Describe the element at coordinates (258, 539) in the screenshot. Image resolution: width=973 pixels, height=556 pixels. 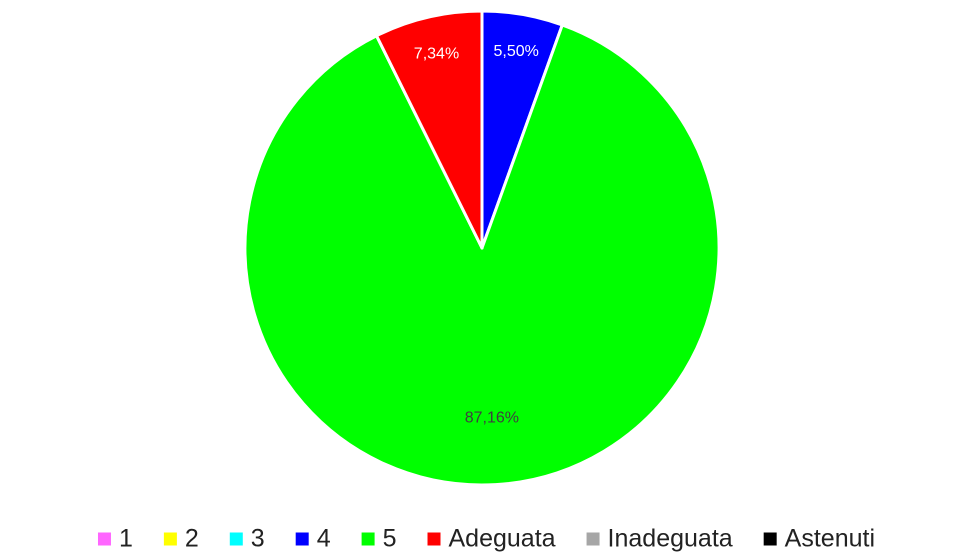
I see `legend-label: 3` at that location.